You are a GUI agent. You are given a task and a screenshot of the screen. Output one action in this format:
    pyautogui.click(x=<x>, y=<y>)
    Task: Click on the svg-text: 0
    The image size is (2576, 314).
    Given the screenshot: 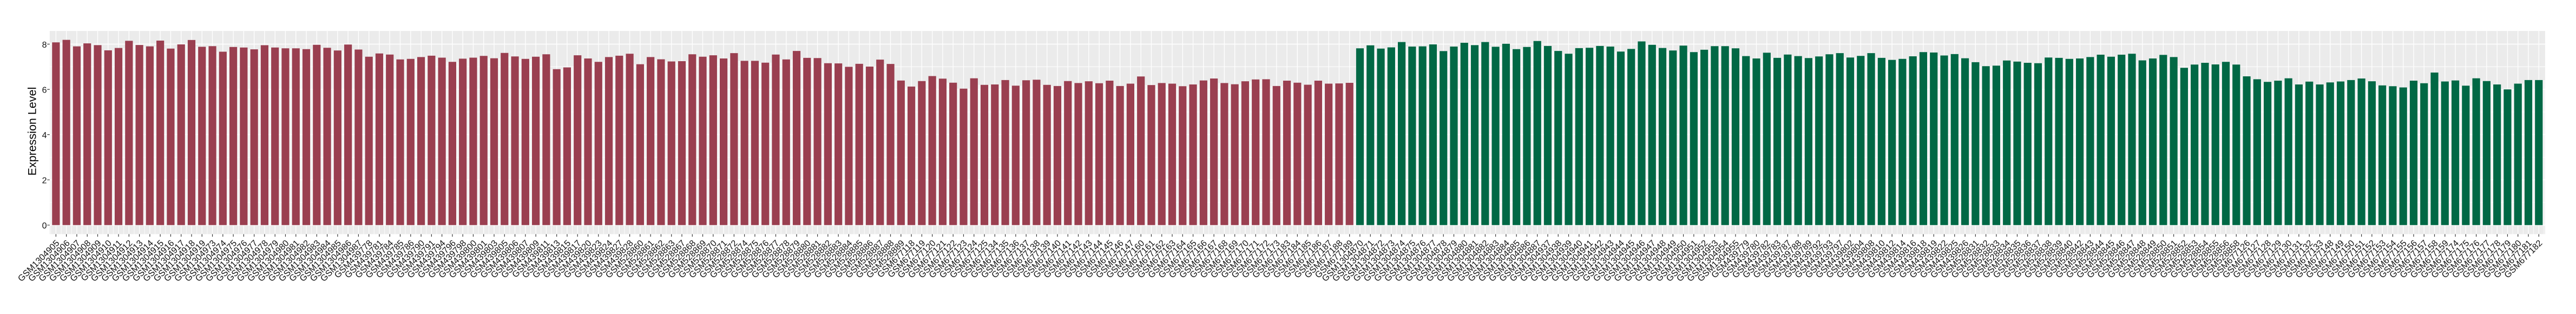 What is the action you would take?
    pyautogui.click(x=44, y=226)
    